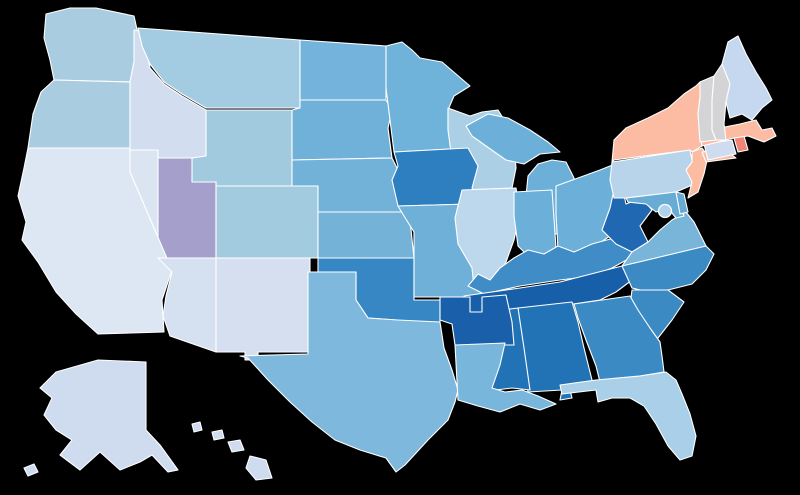 This screenshot has height=495, width=800. I want to click on state-alaska-aleutian-island, so click(31, 470).